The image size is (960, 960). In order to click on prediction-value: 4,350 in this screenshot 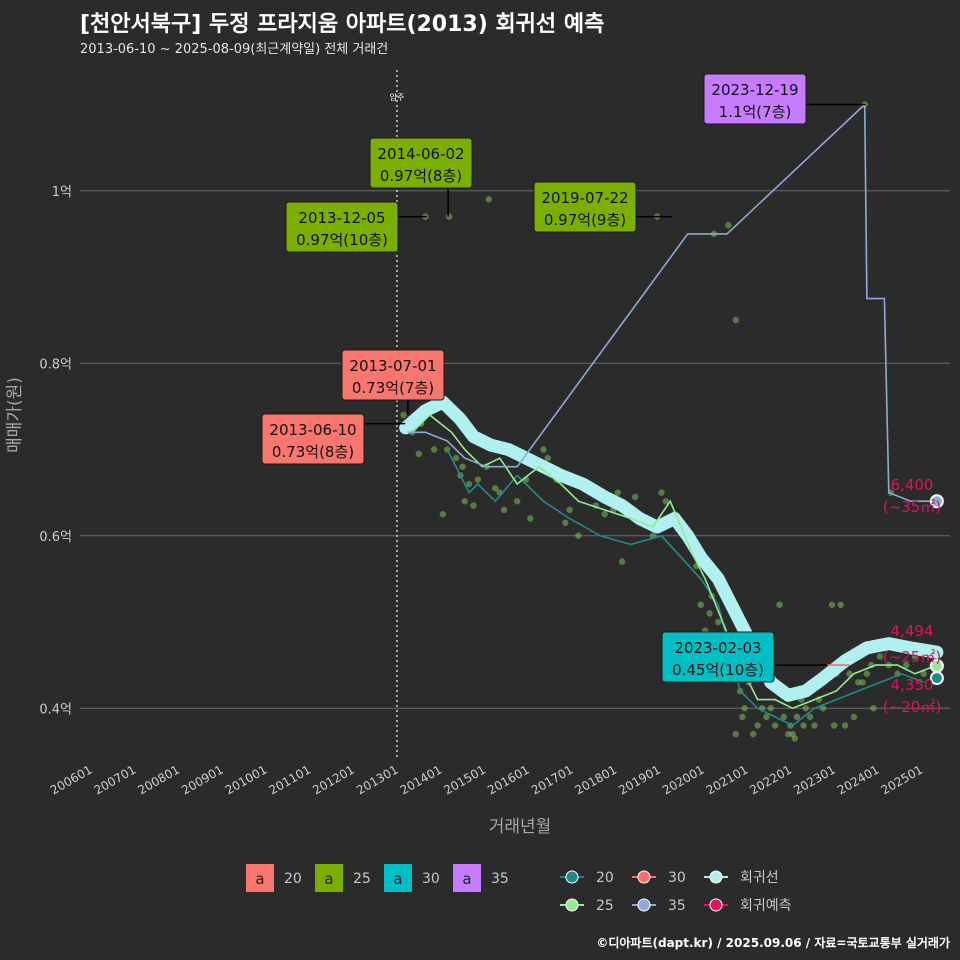, I will do `click(912, 685)`.